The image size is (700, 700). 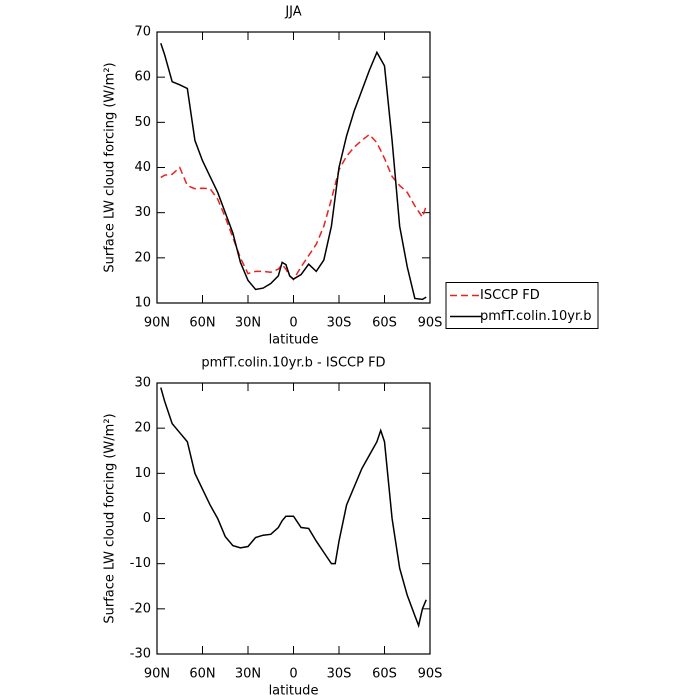 I want to click on y-tick-label: 40, so click(x=142, y=167).